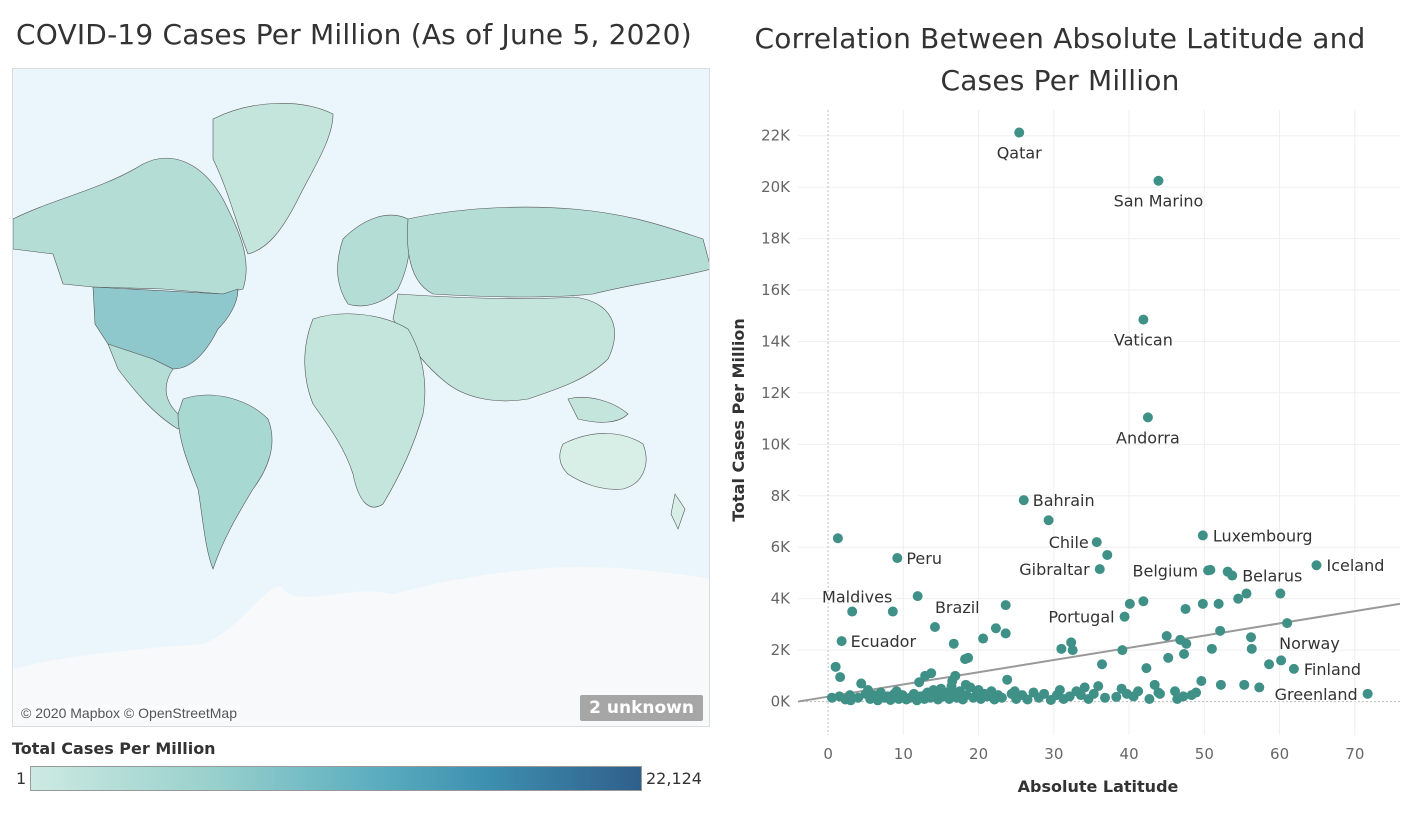 The width and height of the screenshot is (1405, 813). Describe the element at coordinates (828, 754) in the screenshot. I see `x-tick-label: 0` at that location.